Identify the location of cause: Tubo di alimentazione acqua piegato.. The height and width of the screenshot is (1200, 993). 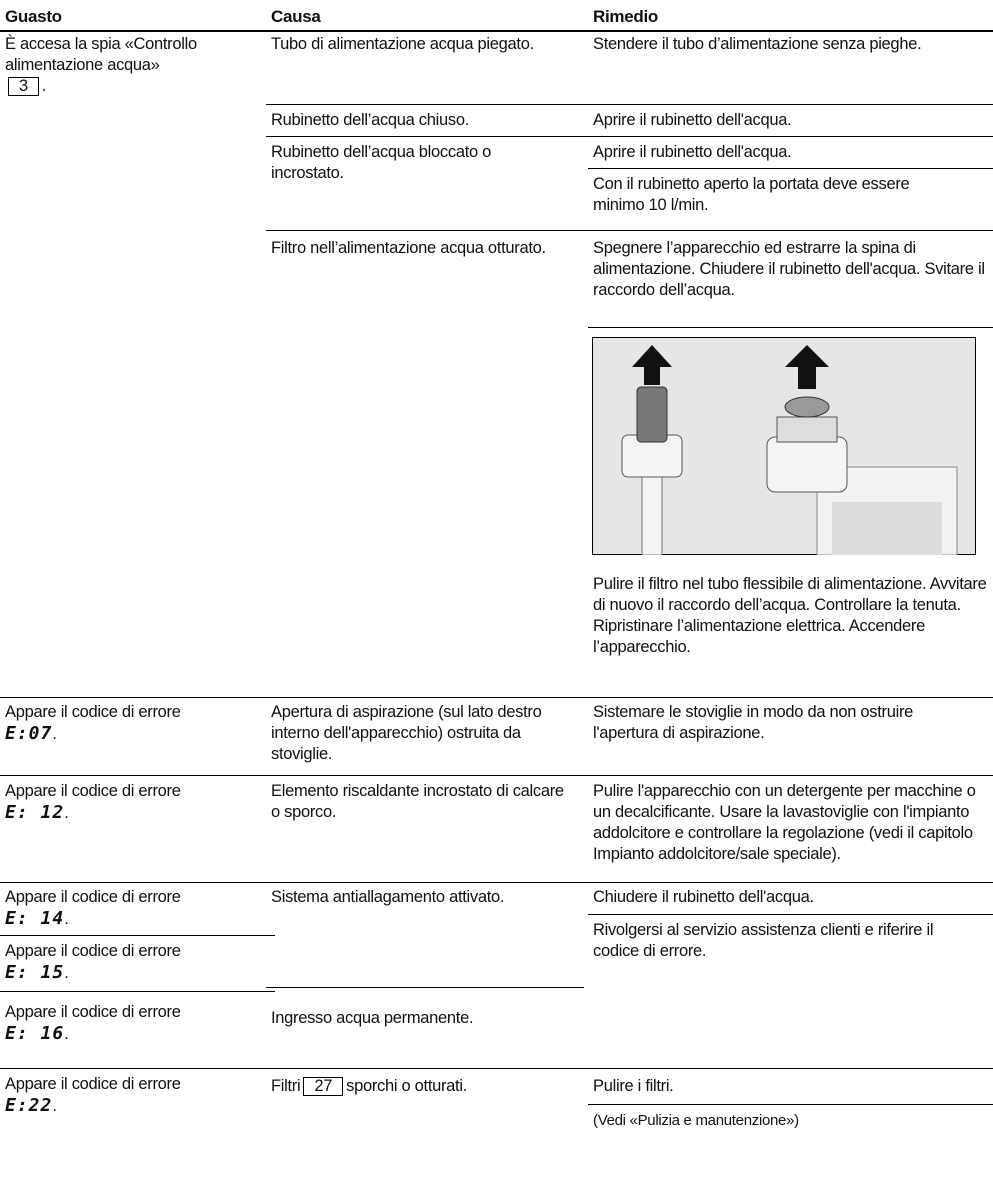
(402, 44).